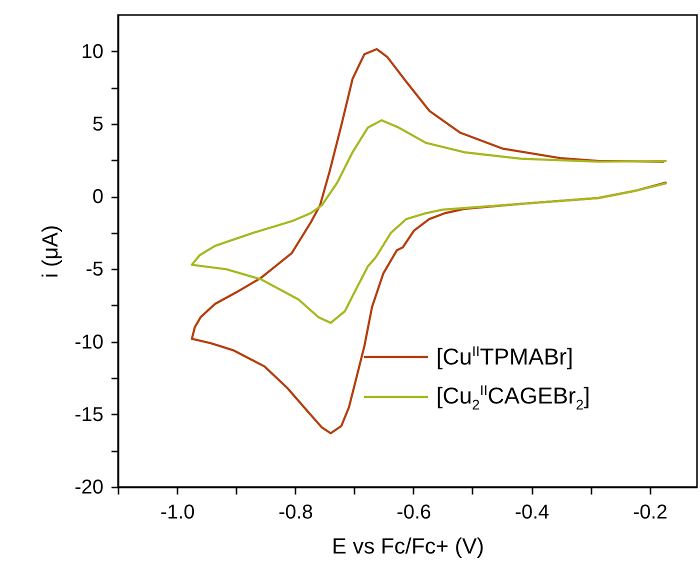 The height and width of the screenshot is (576, 700). What do you see at coordinates (95, 269) in the screenshot?
I see `y-tick-label: -5` at bounding box center [95, 269].